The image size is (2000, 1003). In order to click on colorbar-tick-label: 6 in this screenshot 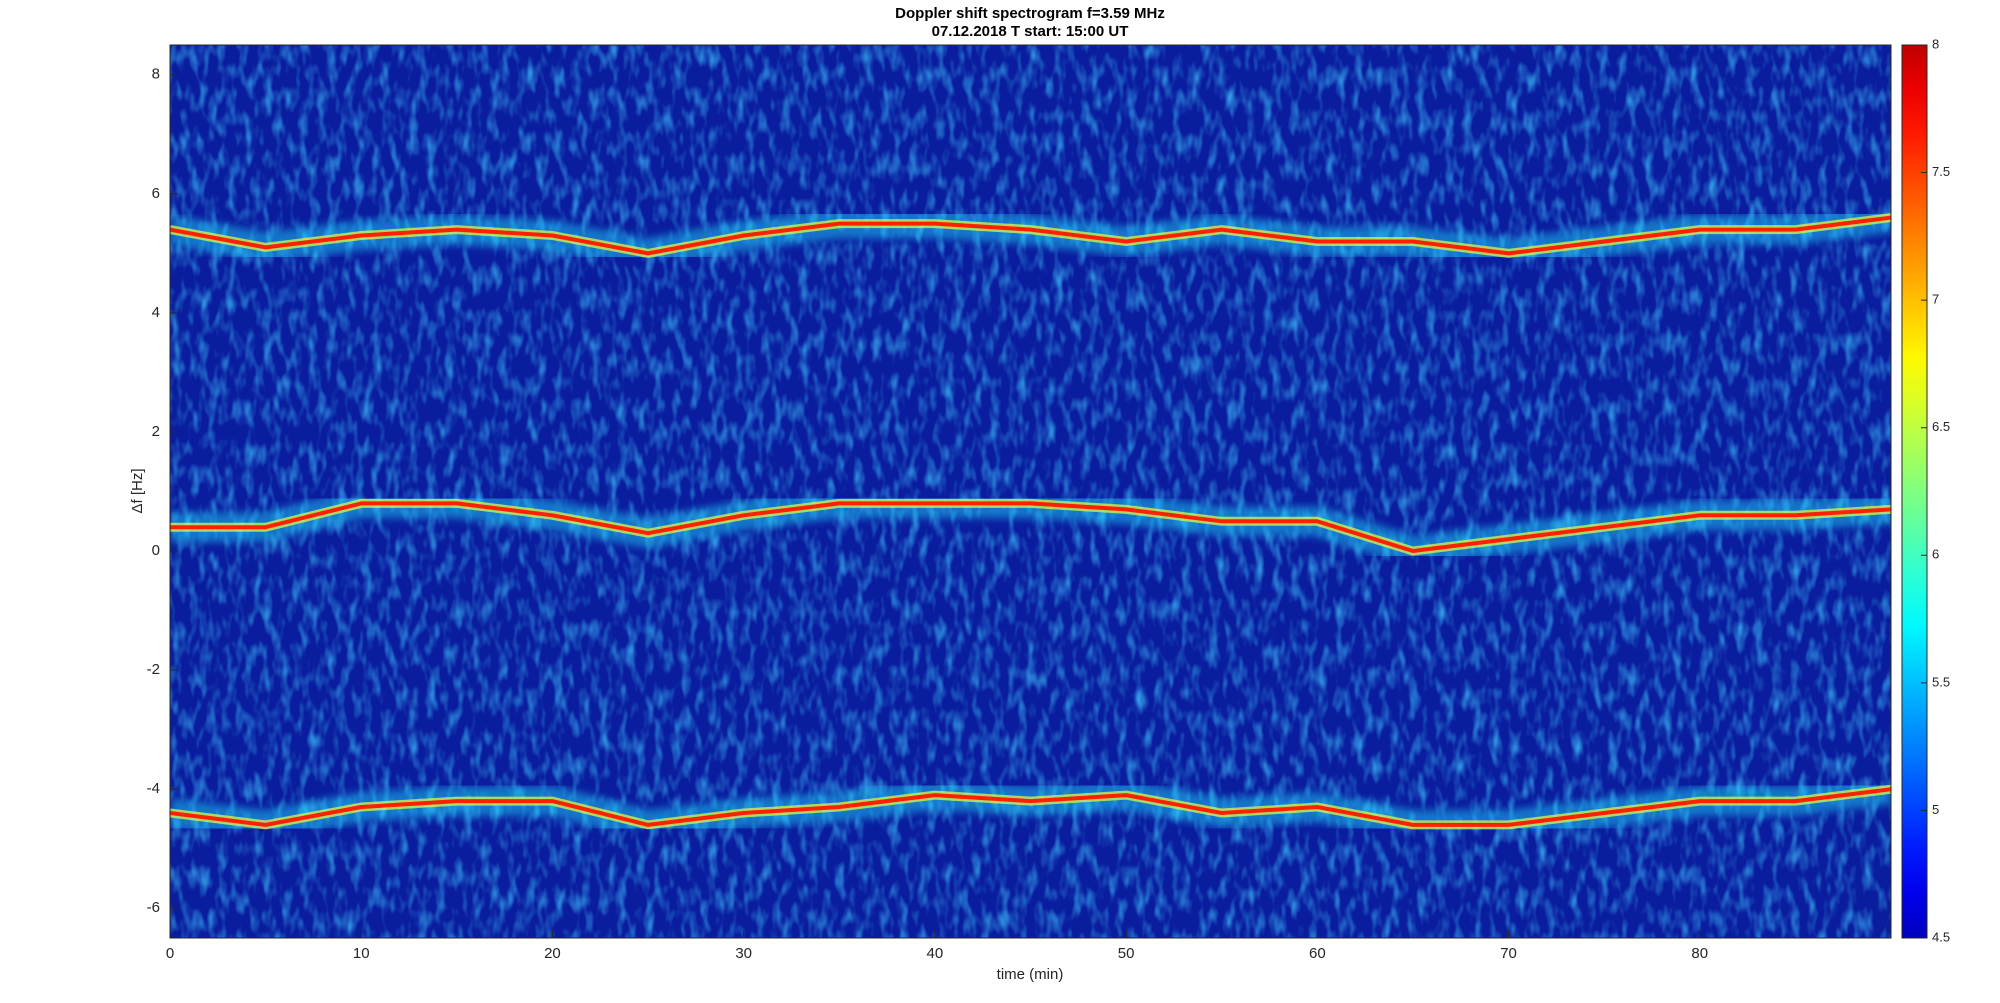, I will do `click(1935, 554)`.